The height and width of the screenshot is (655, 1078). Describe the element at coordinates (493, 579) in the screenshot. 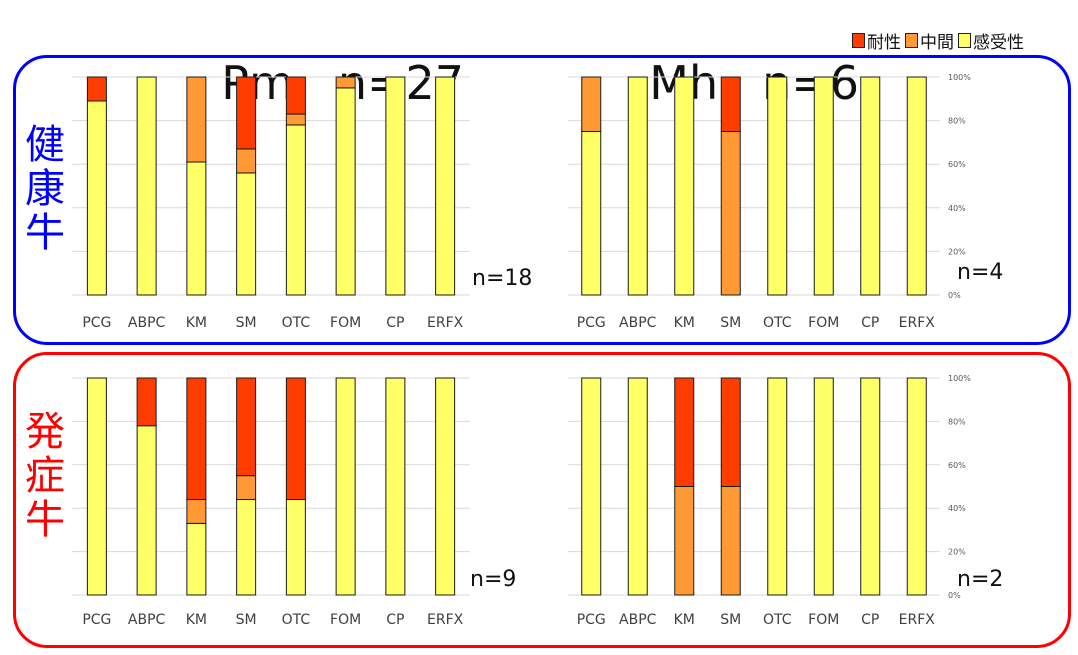

I see `n-label-pm-sick: n=9` at that location.